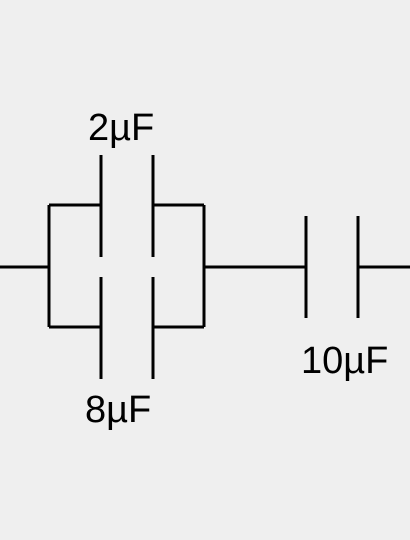 This screenshot has width=410, height=540. What do you see at coordinates (126, 182) in the screenshot?
I see `capacitor-2uF: 2µF` at bounding box center [126, 182].